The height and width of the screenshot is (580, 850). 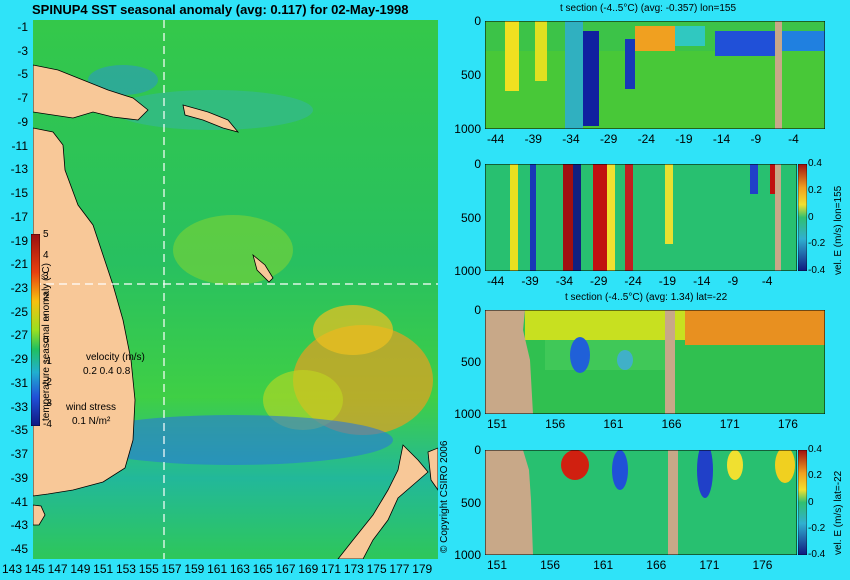 I want to click on map-lon-tick: 163, so click(x=239, y=569).